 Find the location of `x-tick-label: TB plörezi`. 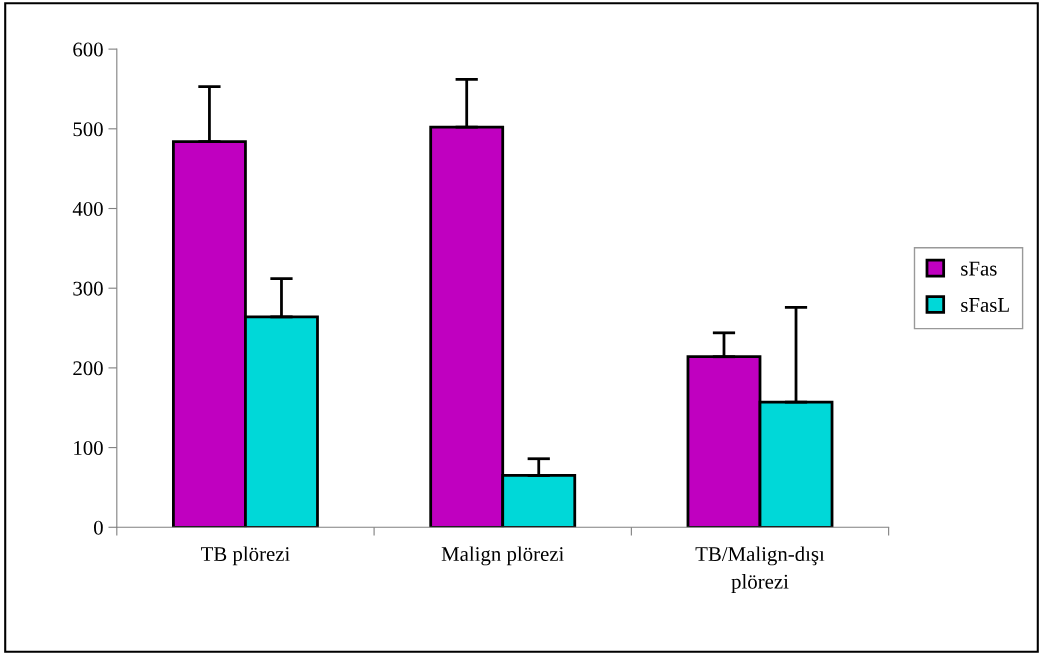

x-tick-label: TB plörezi is located at coordinates (245, 556).